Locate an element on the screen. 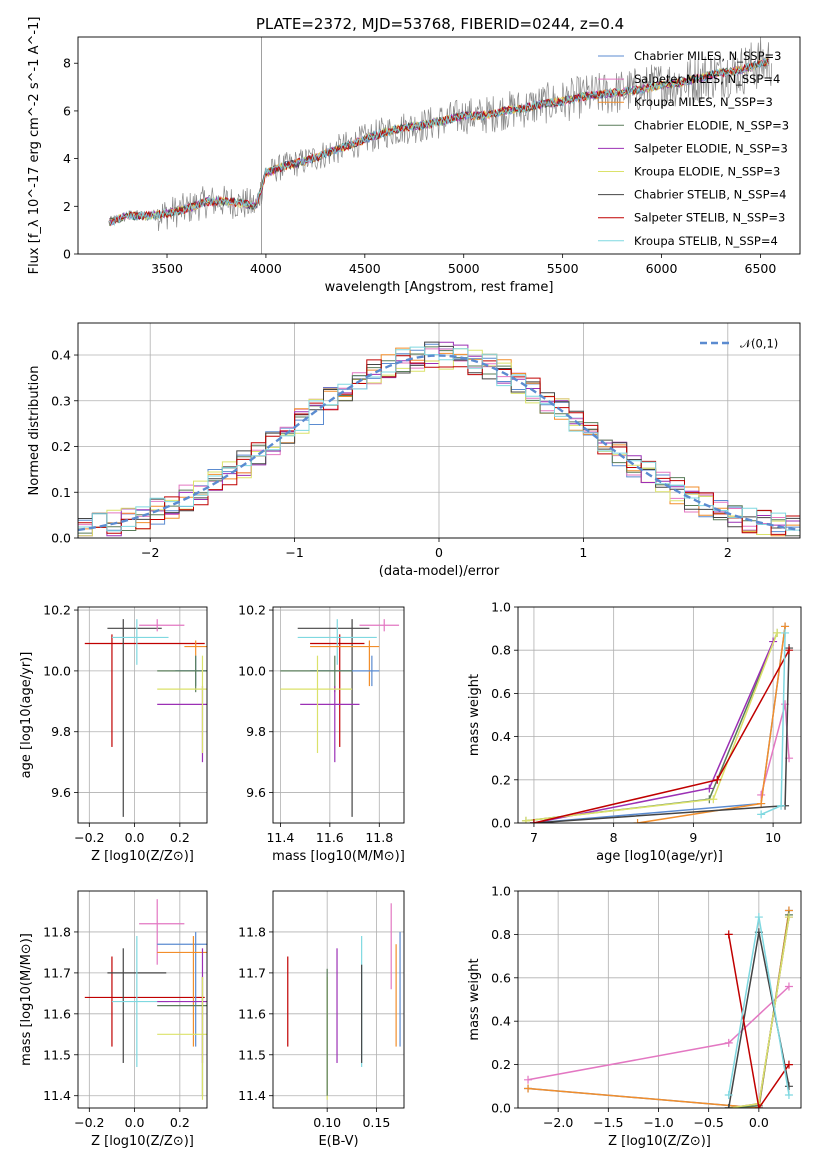 The image size is (819, 1174). x-tick-label: 11.6 is located at coordinates (330, 837).